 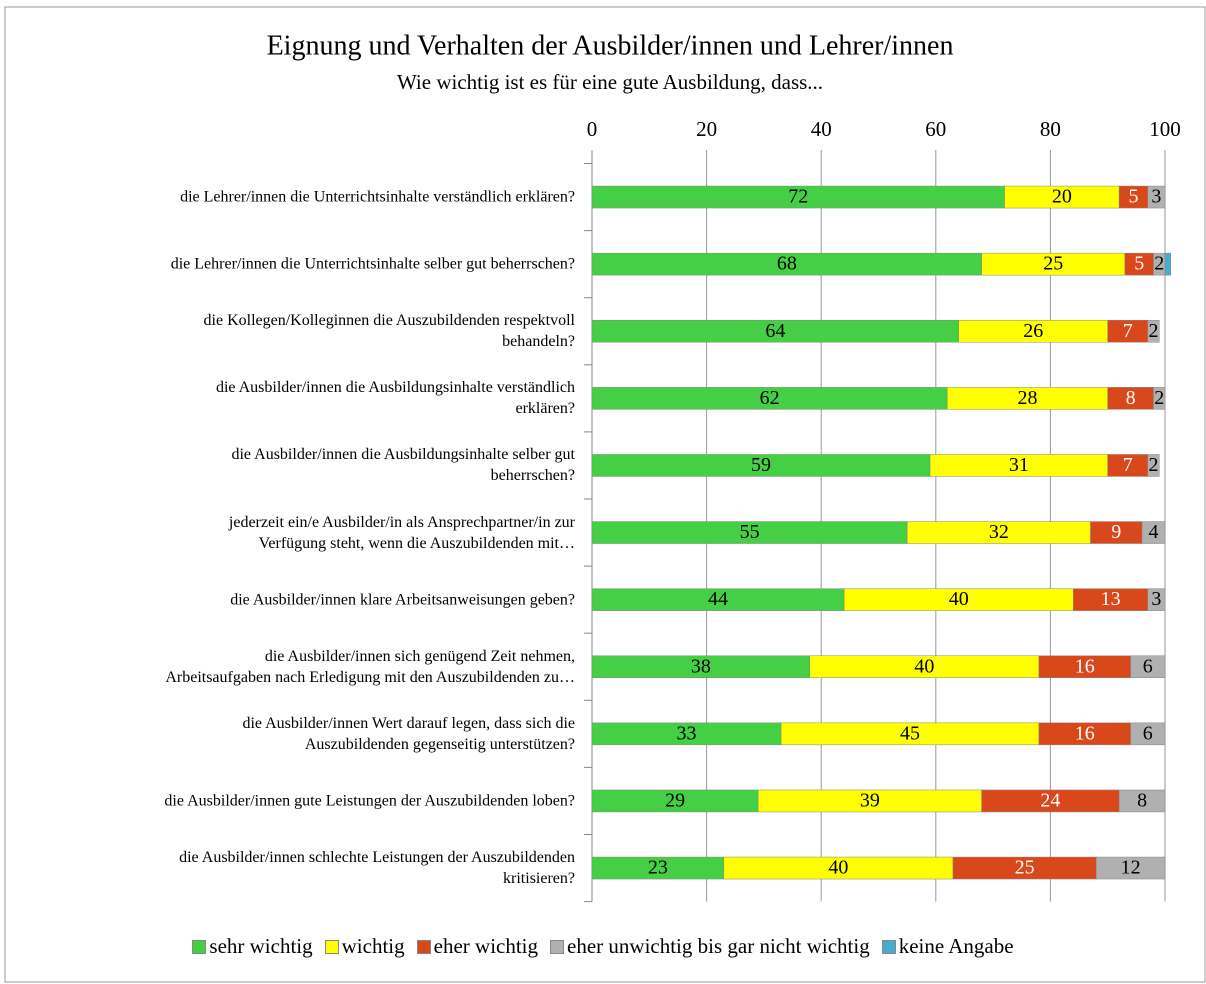 What do you see at coordinates (1033, 331) in the screenshot?
I see `data-label: 26` at bounding box center [1033, 331].